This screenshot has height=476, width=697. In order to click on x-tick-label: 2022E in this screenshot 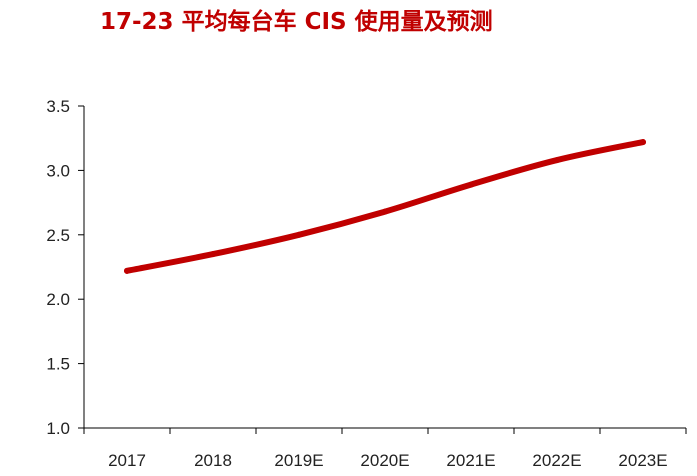, I will do `click(556, 460)`.